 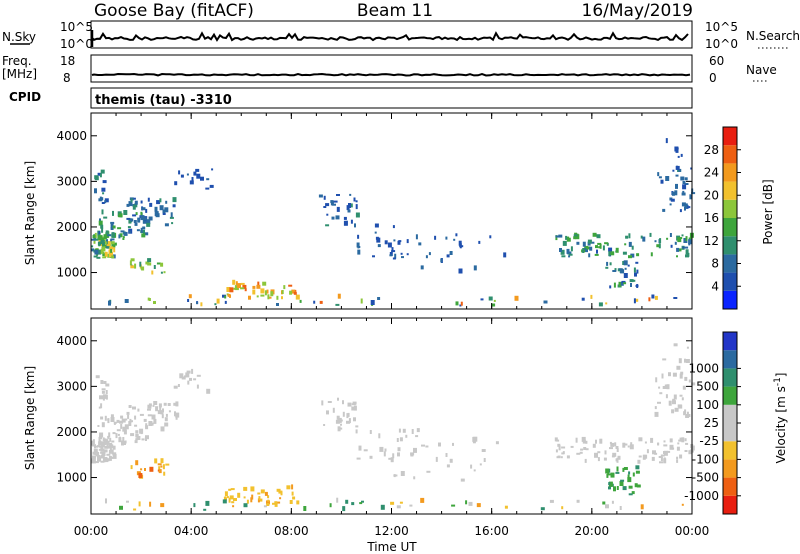 What do you see at coordinates (711, 195) in the screenshot?
I see `colorbar-tick-label: 20` at bounding box center [711, 195].